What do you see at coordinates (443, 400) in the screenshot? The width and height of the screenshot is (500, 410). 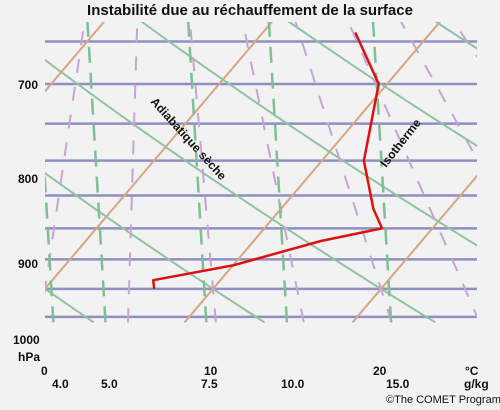 I see `credit-text: ©The COMET Program` at bounding box center [443, 400].